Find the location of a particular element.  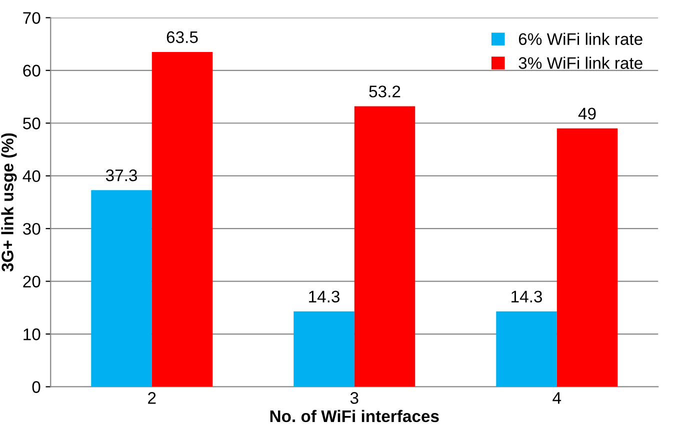

y-tick-label: 30 is located at coordinates (31, 228).